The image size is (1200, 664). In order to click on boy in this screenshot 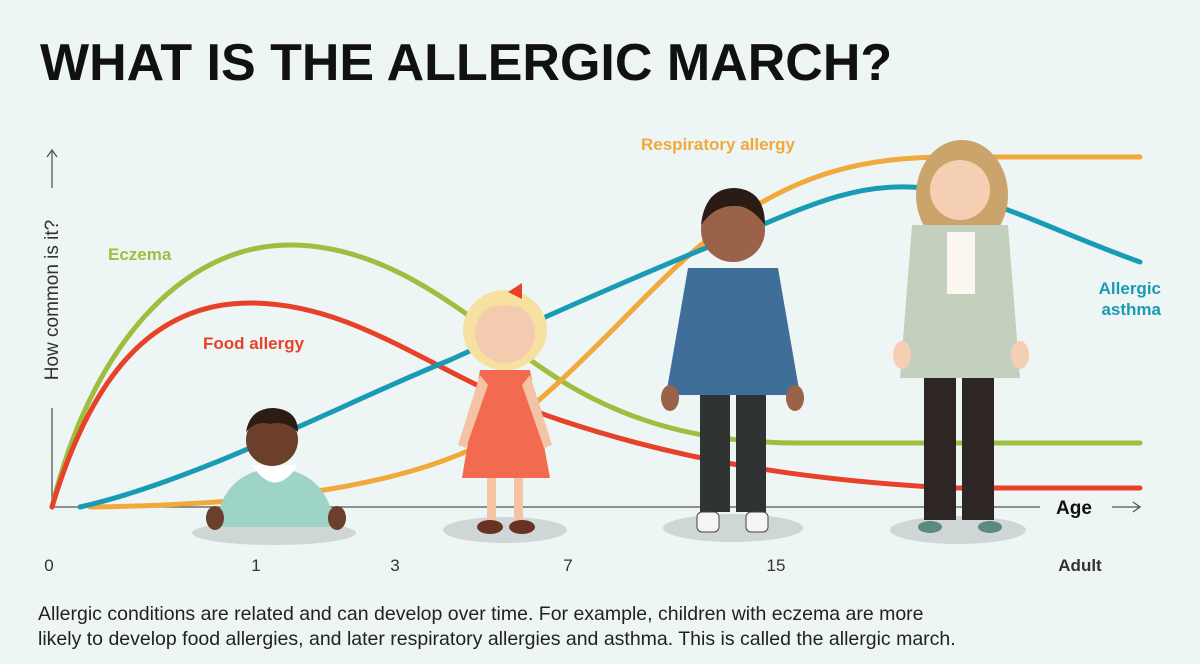, I will do `click(732, 360)`.